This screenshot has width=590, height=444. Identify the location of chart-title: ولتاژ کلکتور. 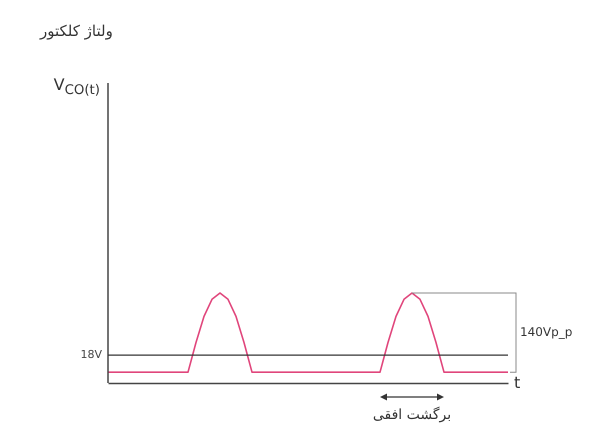
(76, 31).